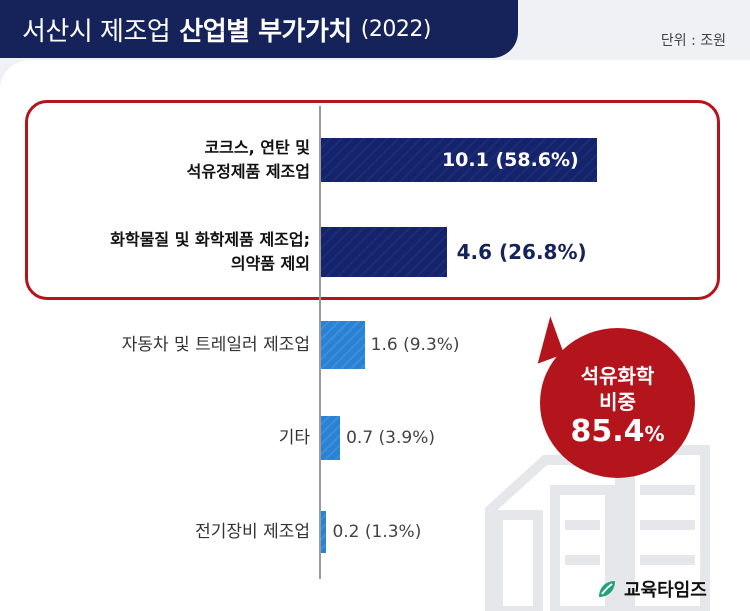  Describe the element at coordinates (377, 532) in the screenshot. I see `value-label: 0.2 (1.3%)` at that location.